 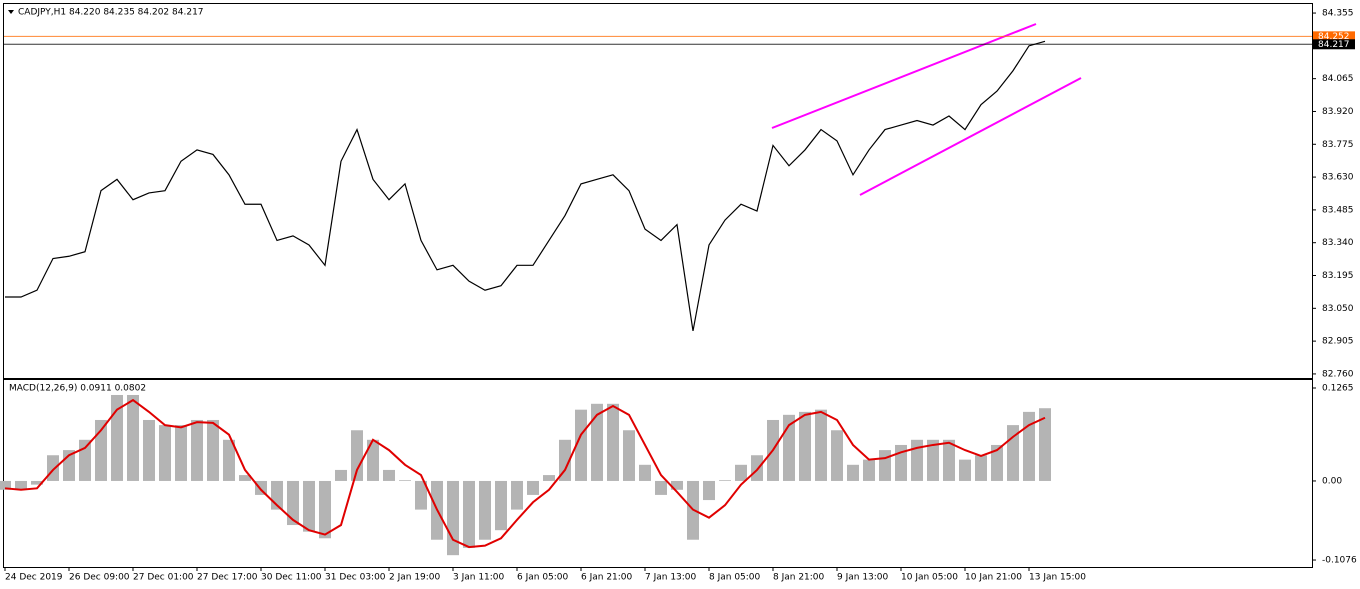 What do you see at coordinates (1332, 481) in the screenshot?
I see `y-tick-label: 0.00` at bounding box center [1332, 481].